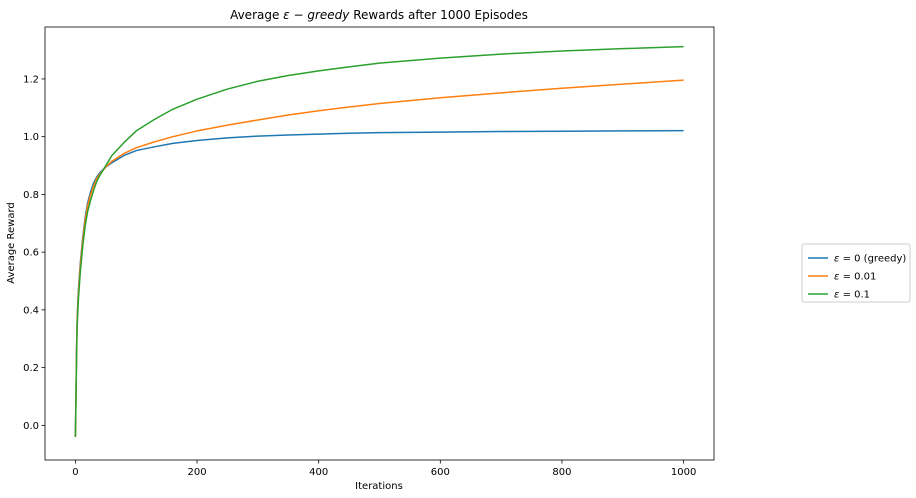 This screenshot has height=498, width=916. What do you see at coordinates (318, 472) in the screenshot?
I see `x-tick-label: 400` at bounding box center [318, 472].